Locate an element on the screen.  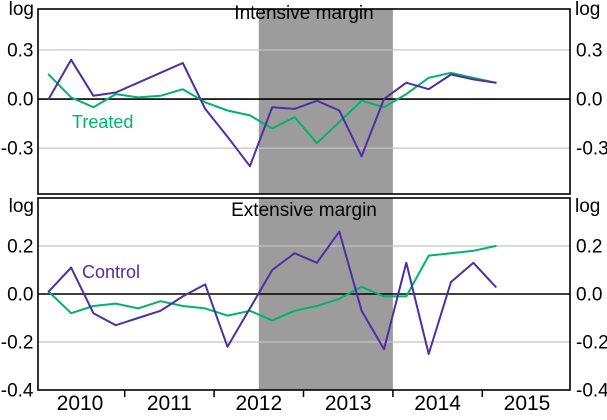
control-series-label: Control is located at coordinates (111, 272).